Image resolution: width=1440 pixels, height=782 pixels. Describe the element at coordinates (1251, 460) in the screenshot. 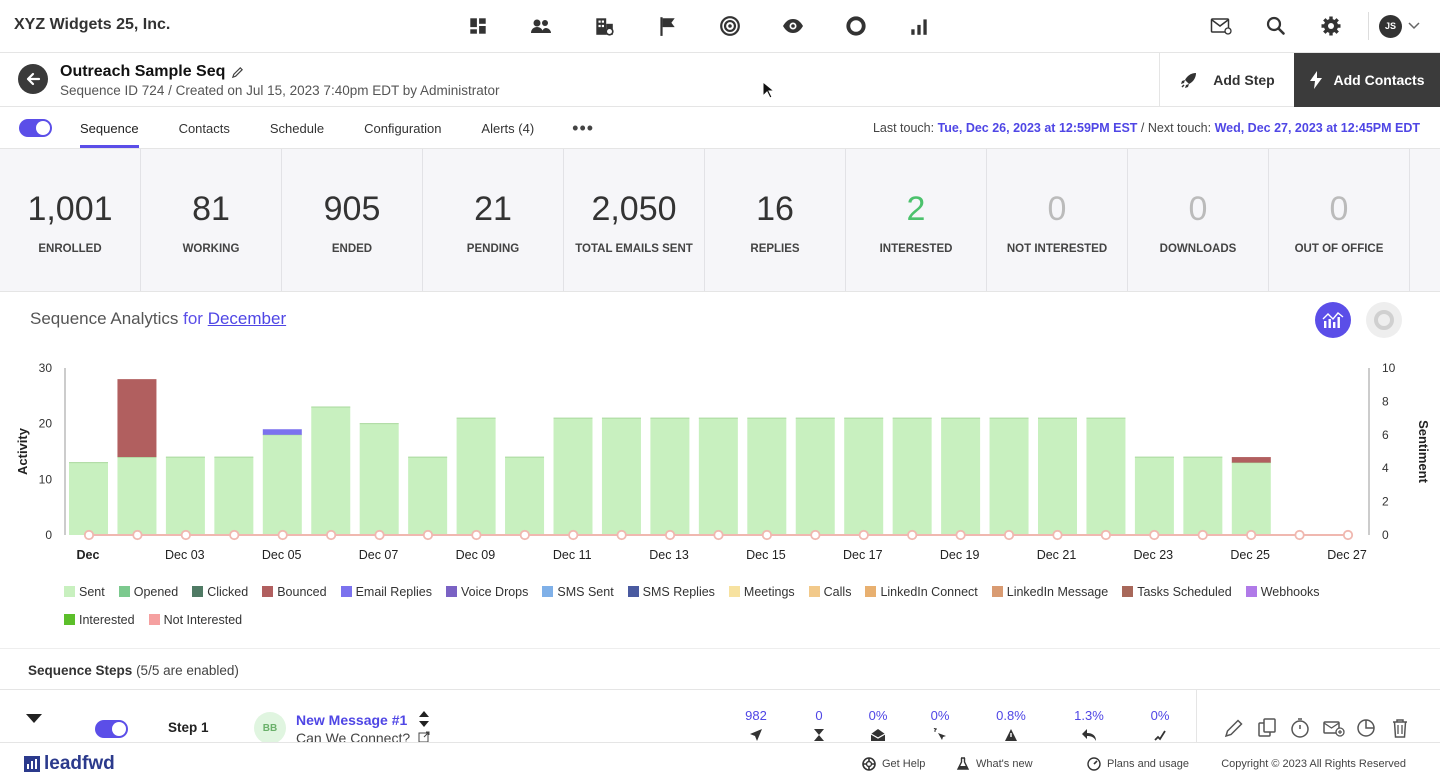

I see `bar-bounced` at that location.